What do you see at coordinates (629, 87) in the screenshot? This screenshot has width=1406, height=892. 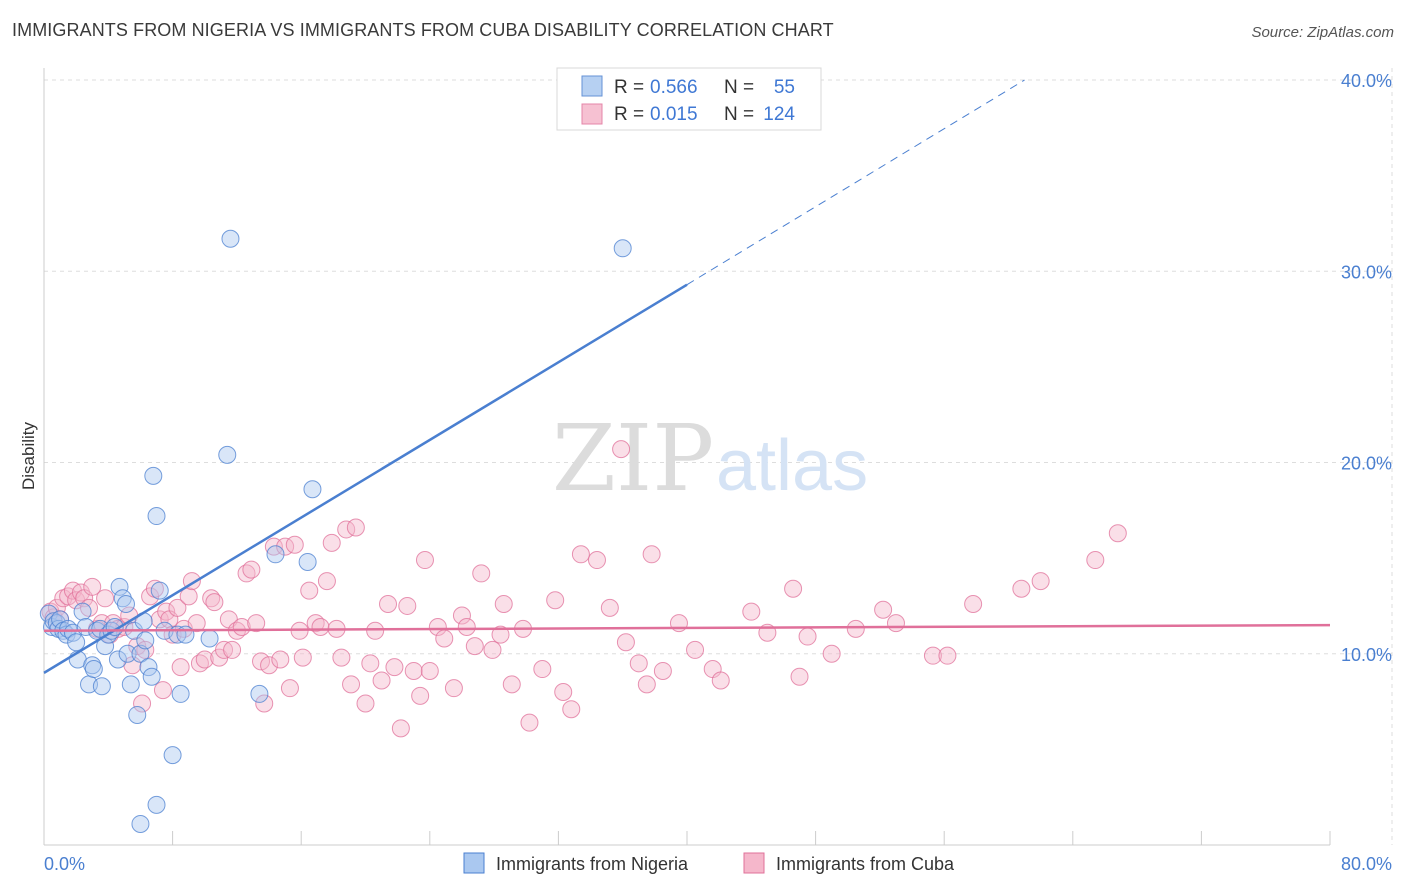 I see `legend-r-label-nigeria: R =` at bounding box center [629, 87].